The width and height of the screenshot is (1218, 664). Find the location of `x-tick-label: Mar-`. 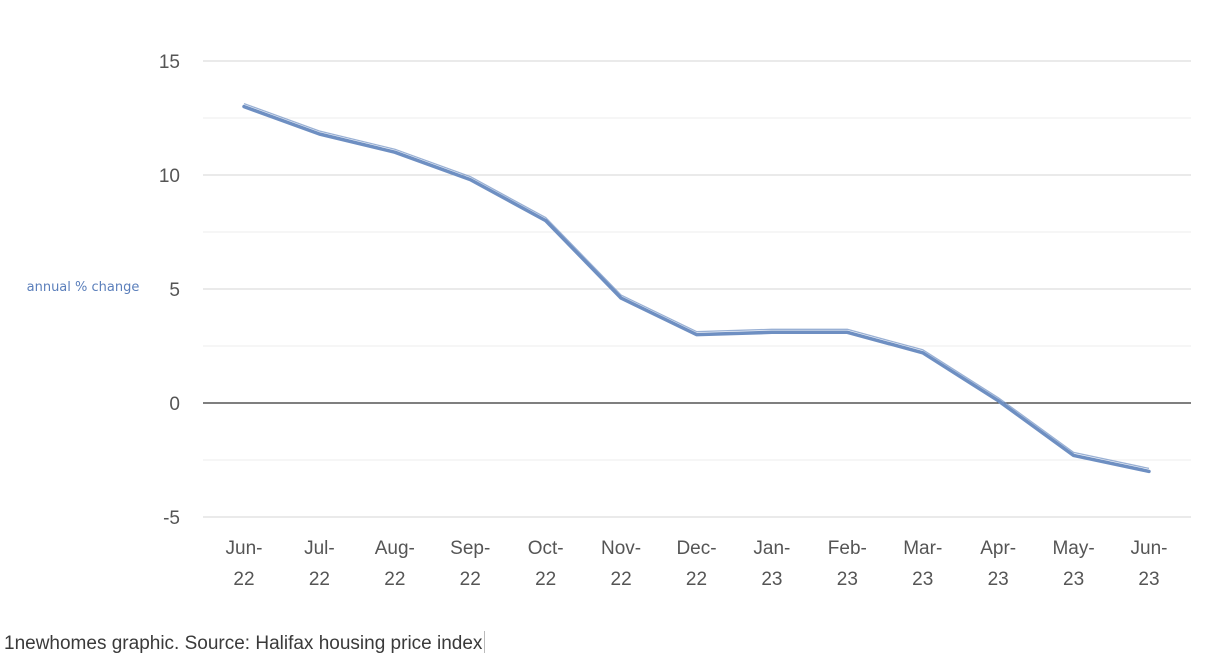

x-tick-label: Mar- is located at coordinates (922, 548).